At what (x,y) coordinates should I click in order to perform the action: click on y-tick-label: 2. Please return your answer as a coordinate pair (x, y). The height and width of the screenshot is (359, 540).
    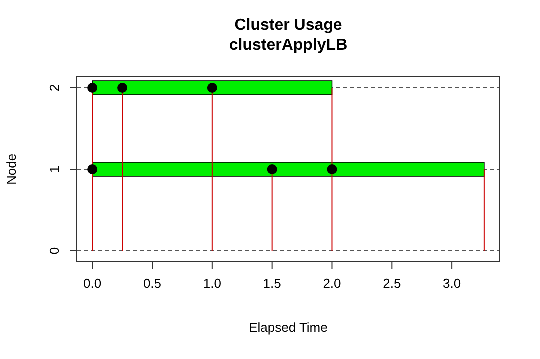
    Looking at the image, I should click on (54, 88).